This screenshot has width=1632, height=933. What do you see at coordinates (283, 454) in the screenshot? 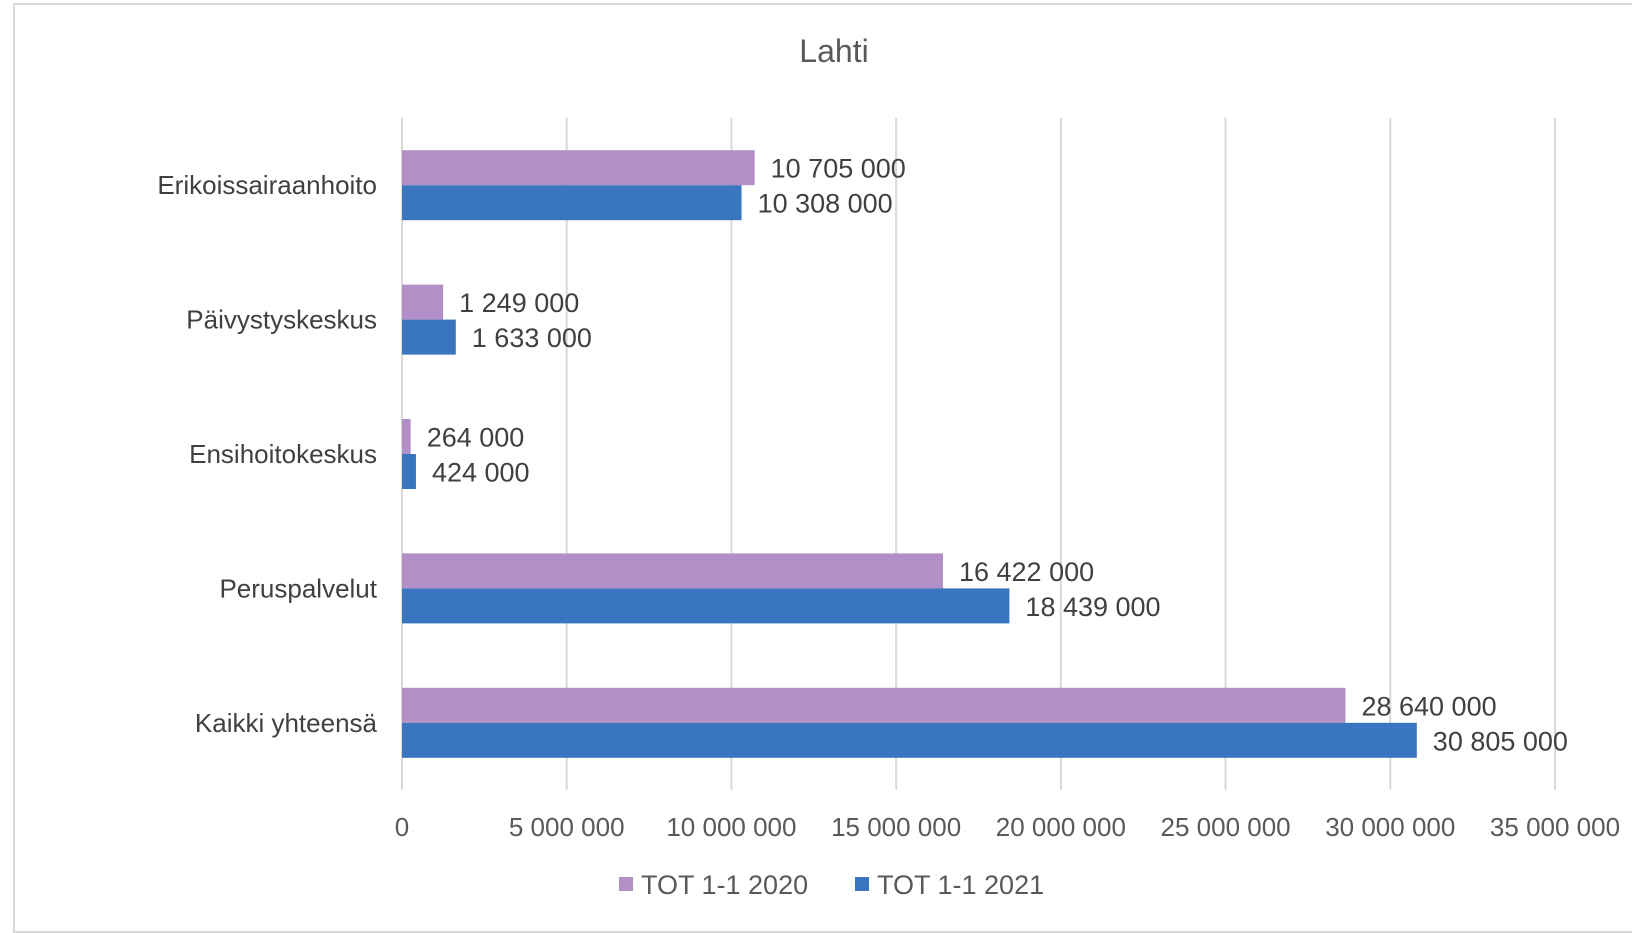
I see `category-label: Ensihoitokeskus` at bounding box center [283, 454].